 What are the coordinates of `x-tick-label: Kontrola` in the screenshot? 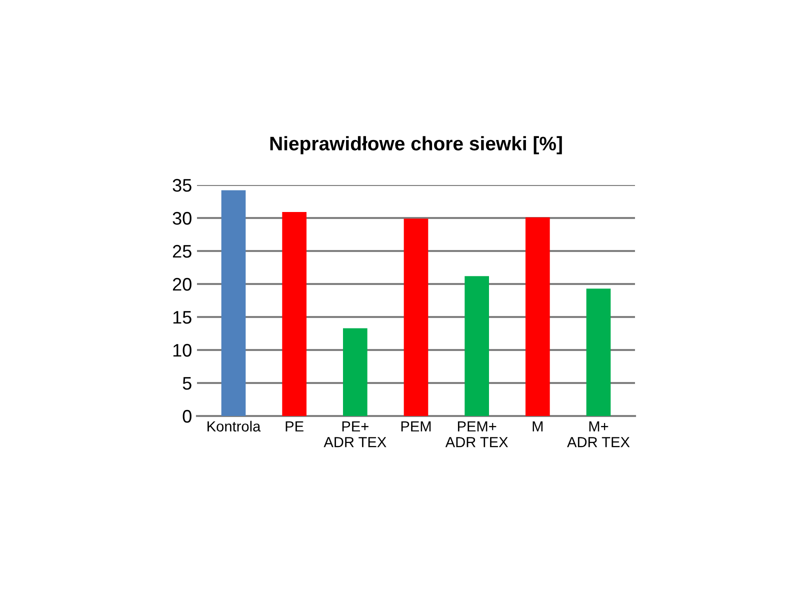 It's located at (234, 426).